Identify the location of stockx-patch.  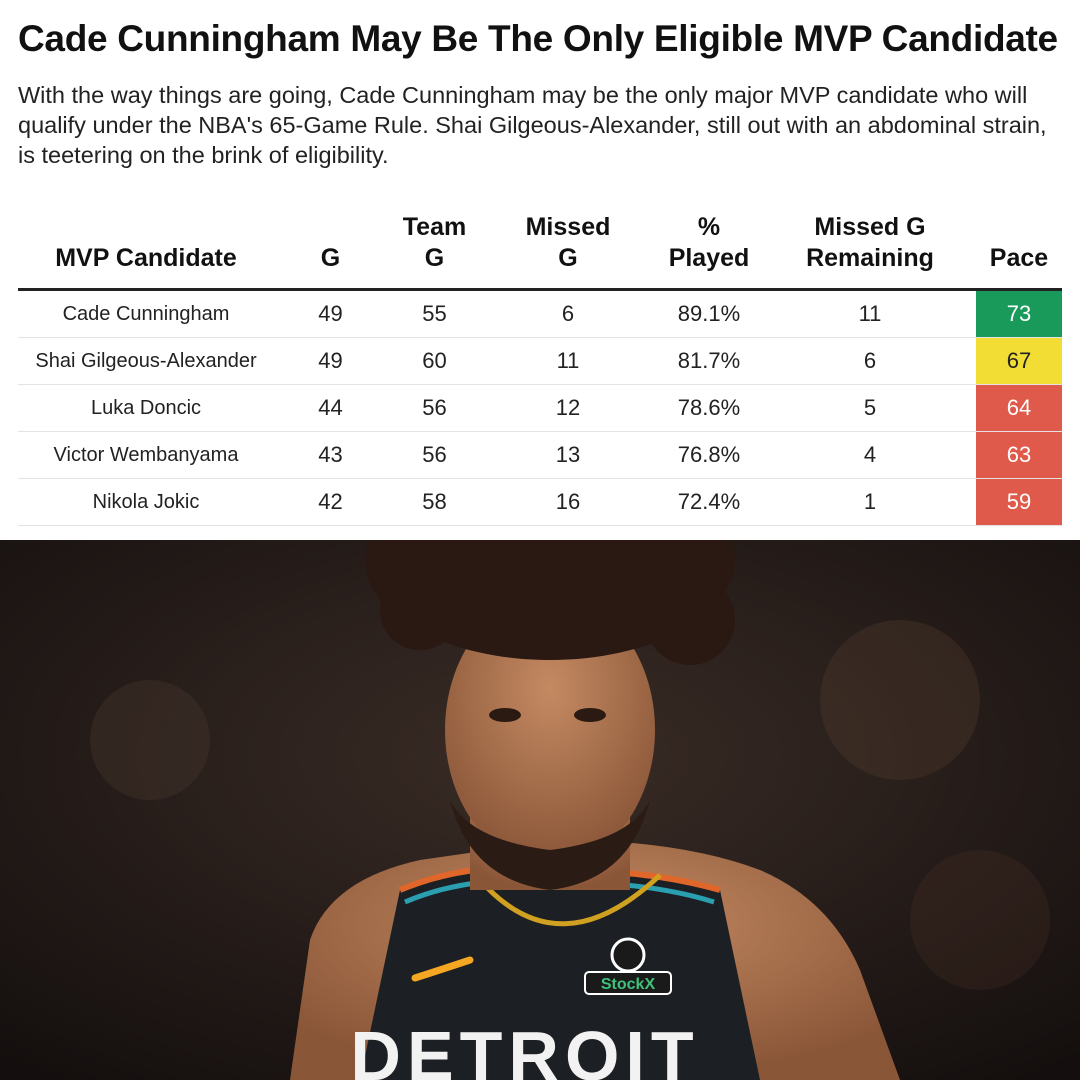
(628, 983).